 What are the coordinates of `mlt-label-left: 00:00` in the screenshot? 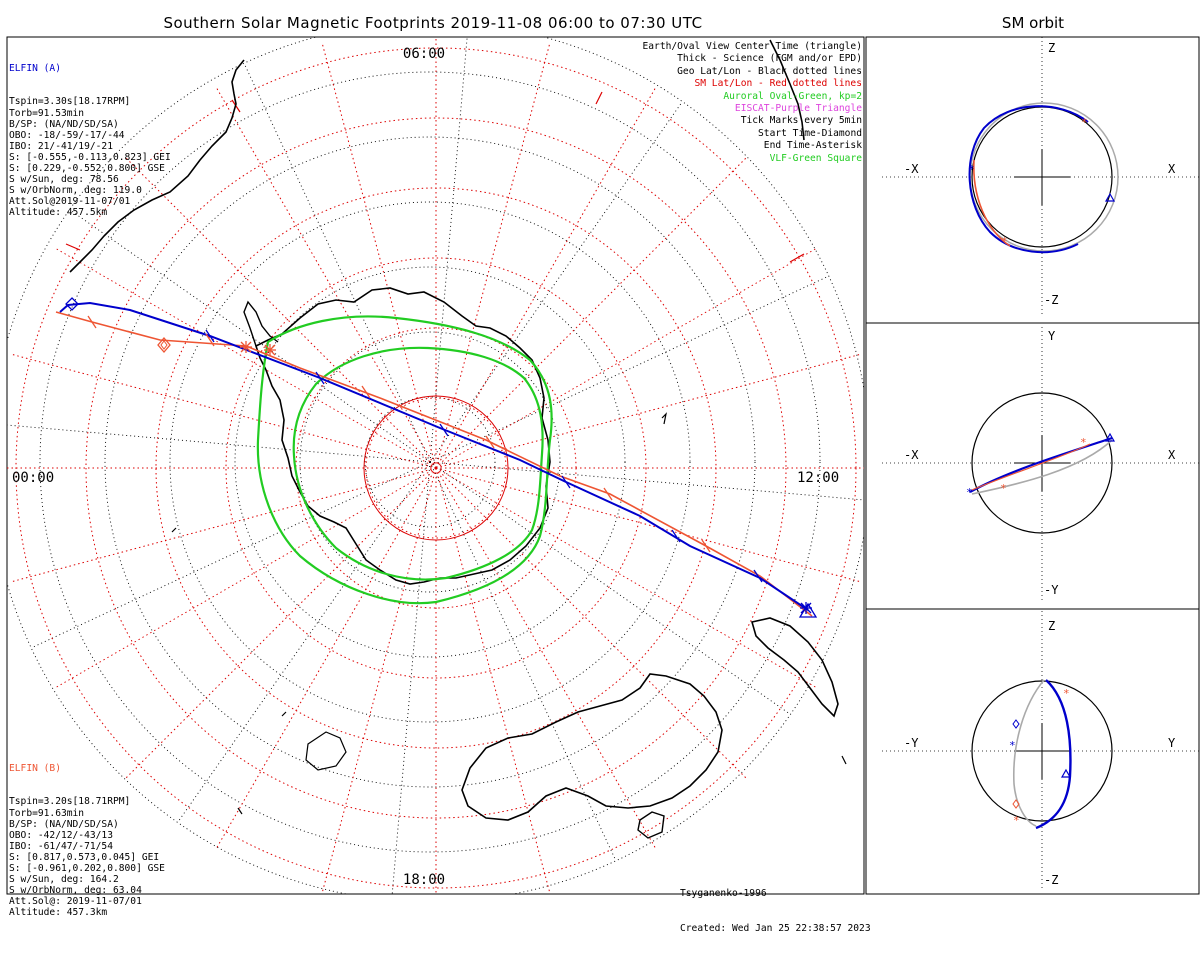 It's located at (33, 478).